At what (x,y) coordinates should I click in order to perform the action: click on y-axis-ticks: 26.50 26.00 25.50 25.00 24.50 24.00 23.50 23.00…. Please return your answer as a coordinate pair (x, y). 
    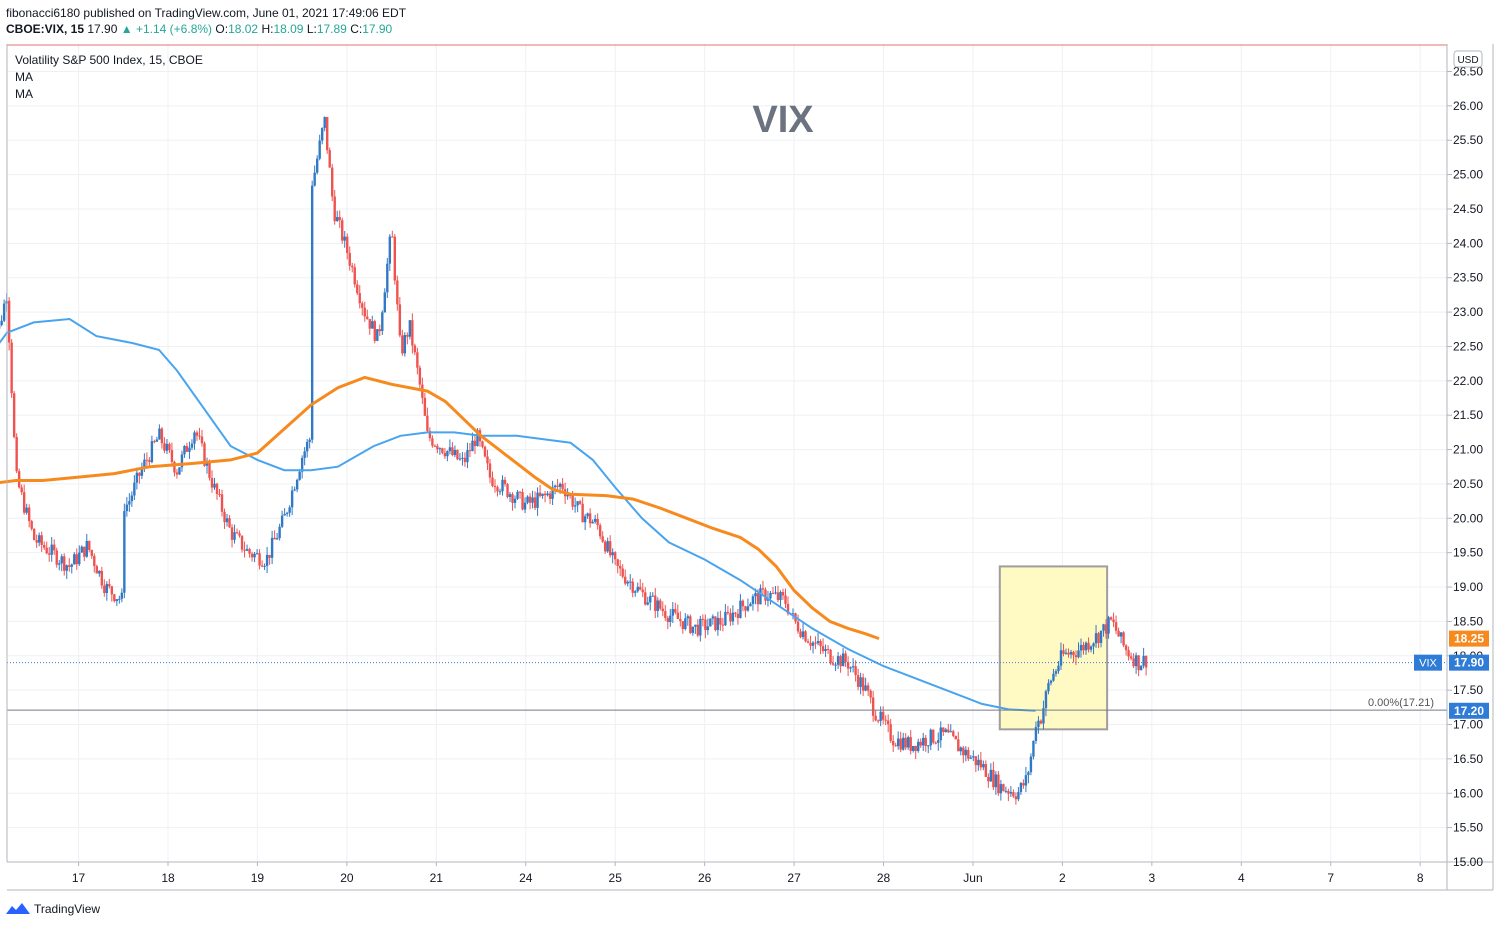
    Looking at the image, I should click on (1465, 466).